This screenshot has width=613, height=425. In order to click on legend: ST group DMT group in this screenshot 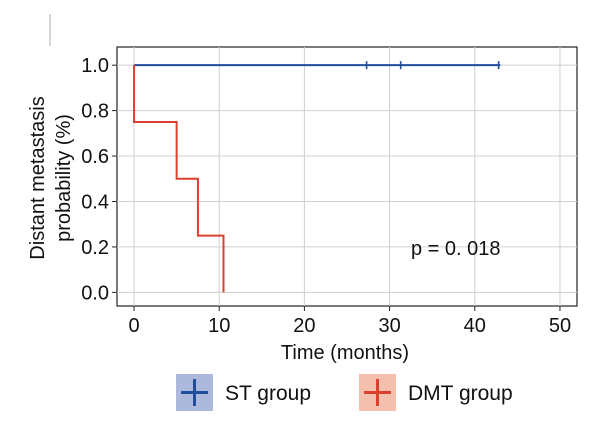, I will do `click(344, 392)`.